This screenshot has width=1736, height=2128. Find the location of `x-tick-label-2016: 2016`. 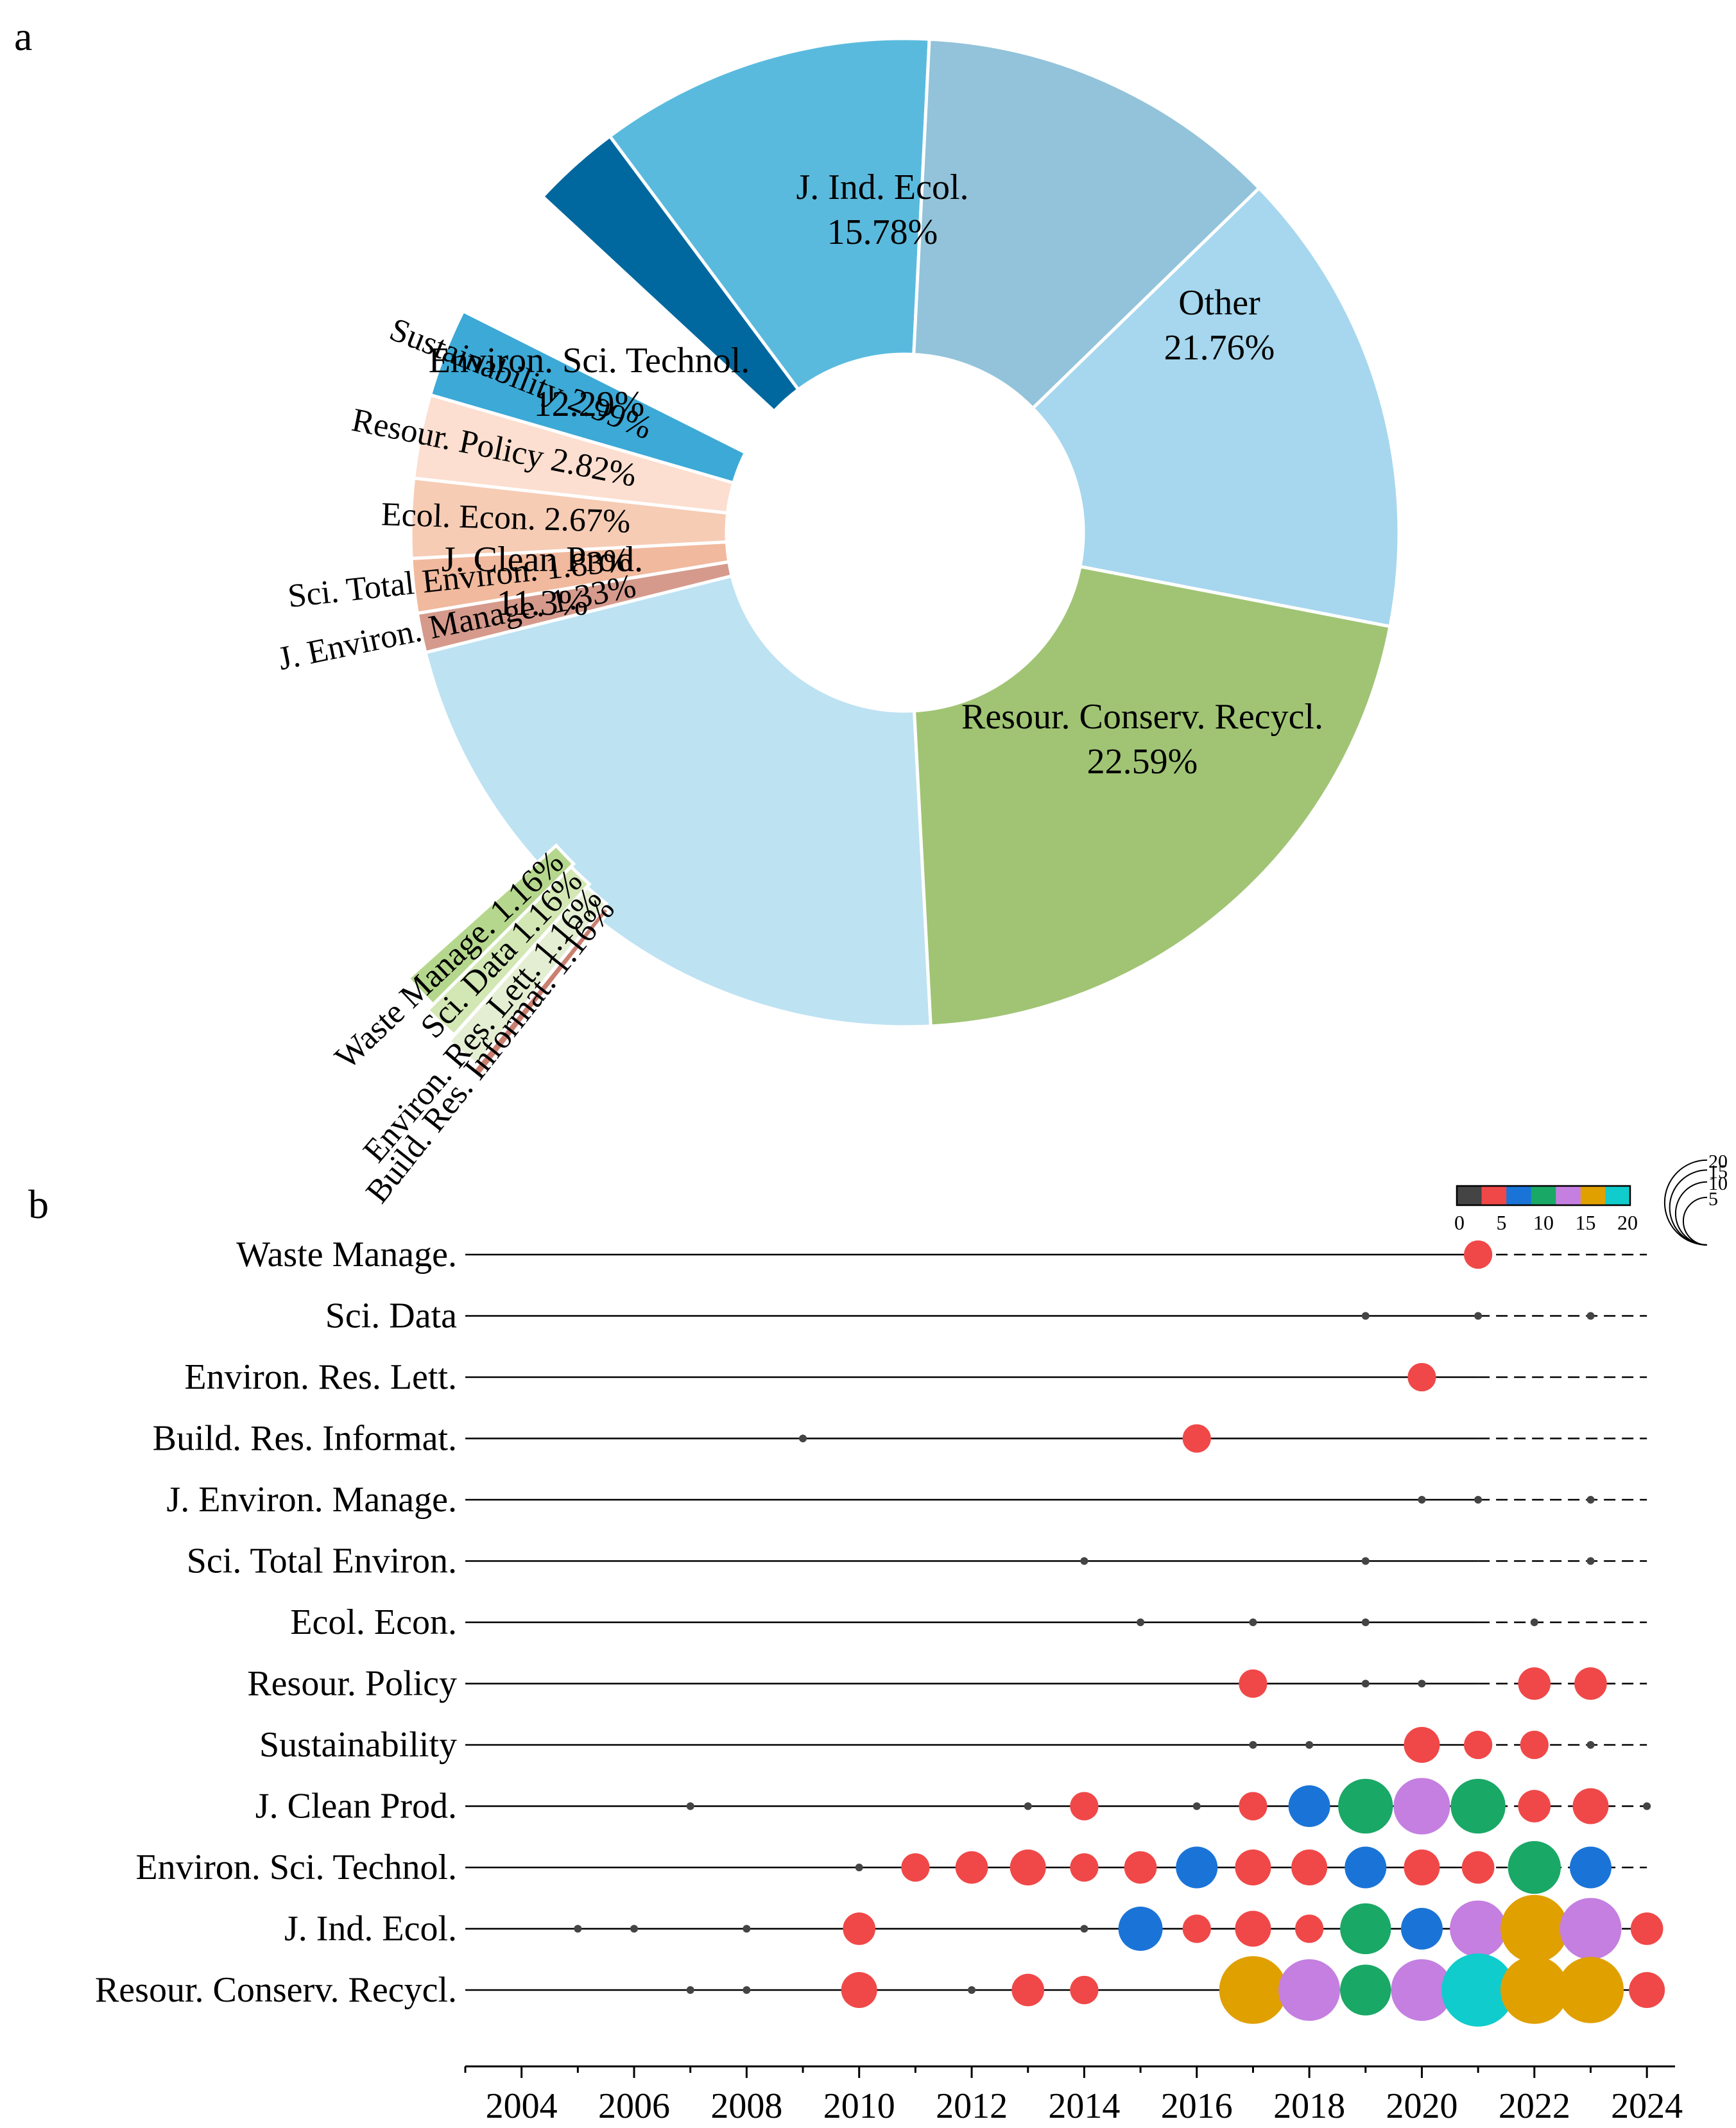

x-tick-label-2016: 2016 is located at coordinates (1197, 2106).